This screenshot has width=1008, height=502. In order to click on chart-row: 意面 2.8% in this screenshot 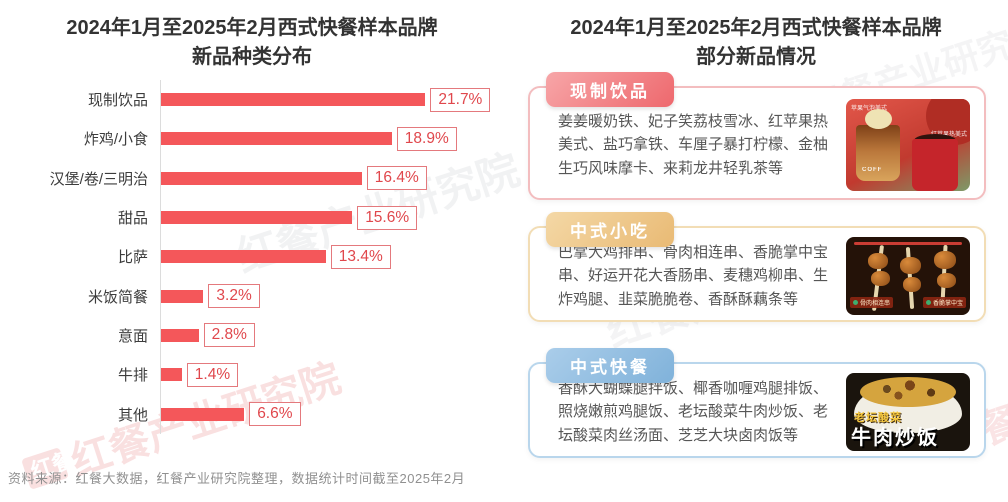, I will do `click(252, 335)`.